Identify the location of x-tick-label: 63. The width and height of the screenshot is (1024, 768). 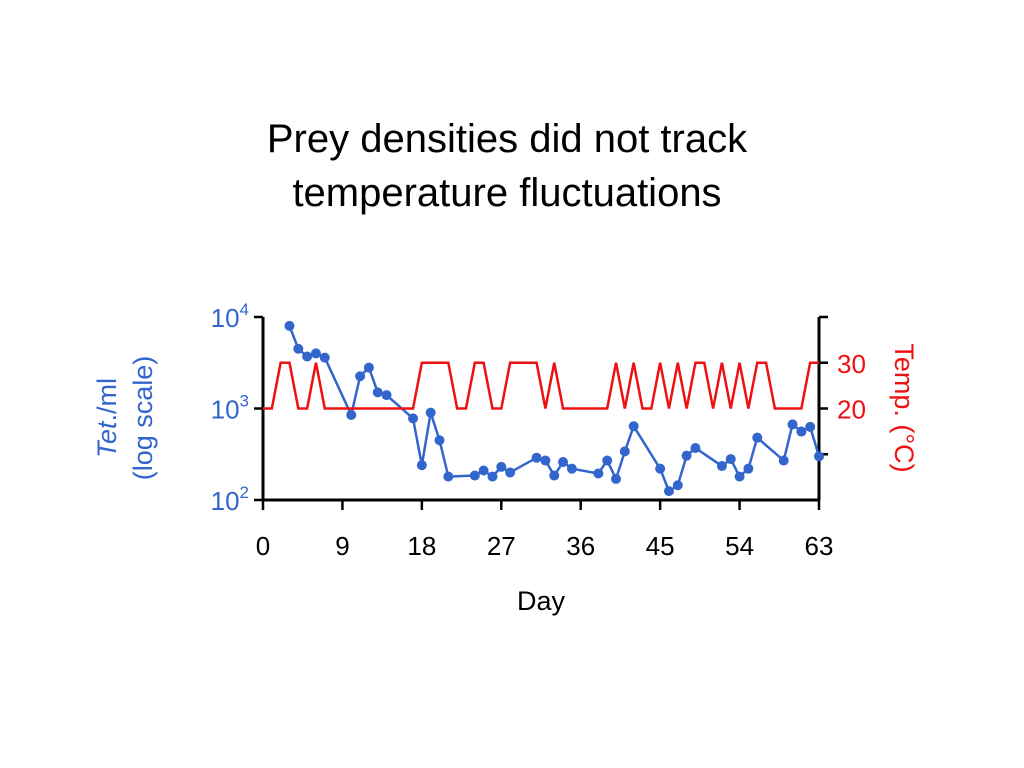
(819, 546).